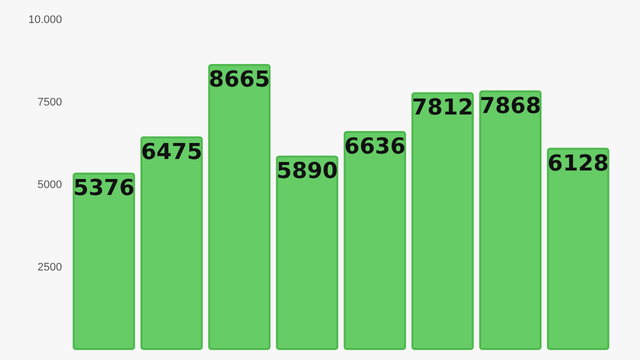 This screenshot has width=640, height=360. What do you see at coordinates (103, 189) in the screenshot?
I see `data-label: 5376` at bounding box center [103, 189].